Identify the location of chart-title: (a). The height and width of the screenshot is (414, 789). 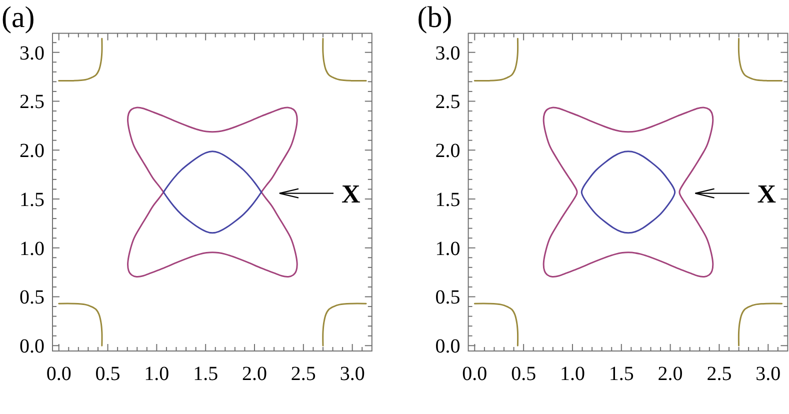
(18, 17).